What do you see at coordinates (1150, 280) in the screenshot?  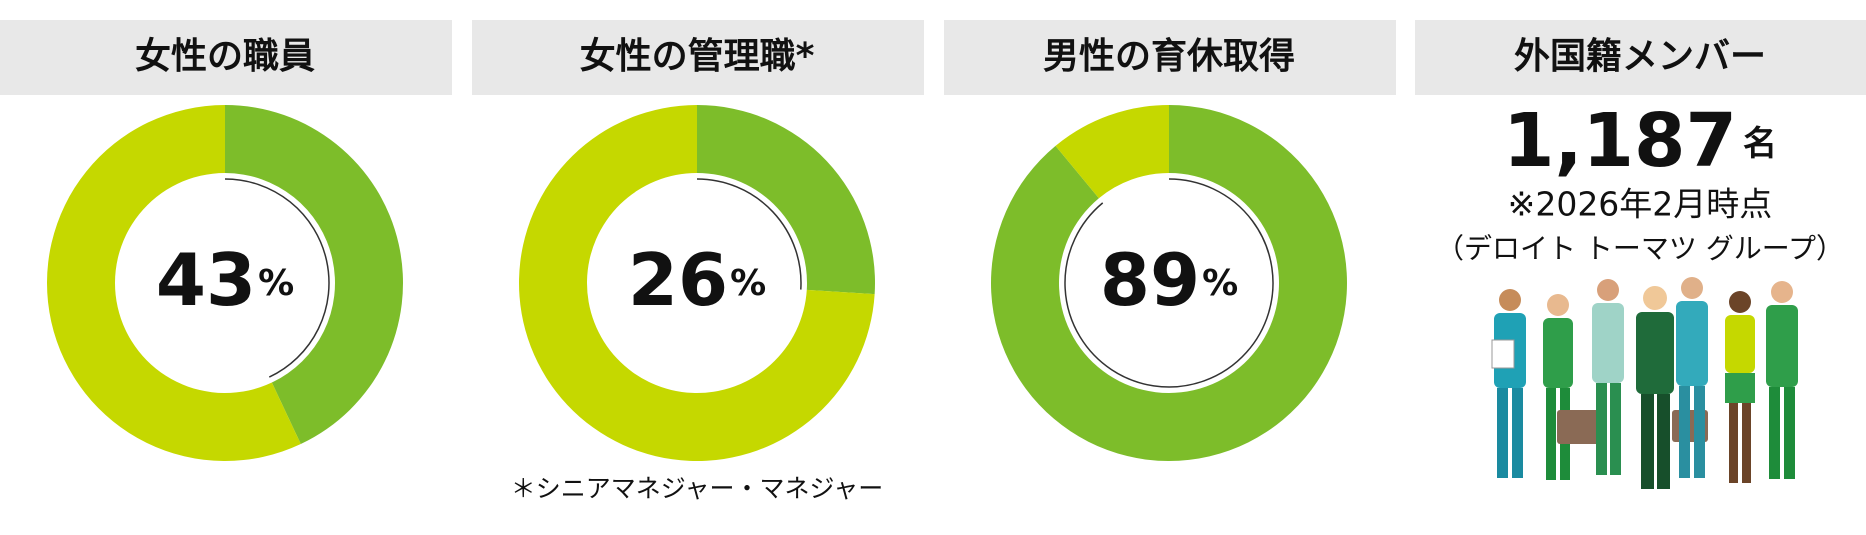 I see `center-value: 89` at bounding box center [1150, 280].